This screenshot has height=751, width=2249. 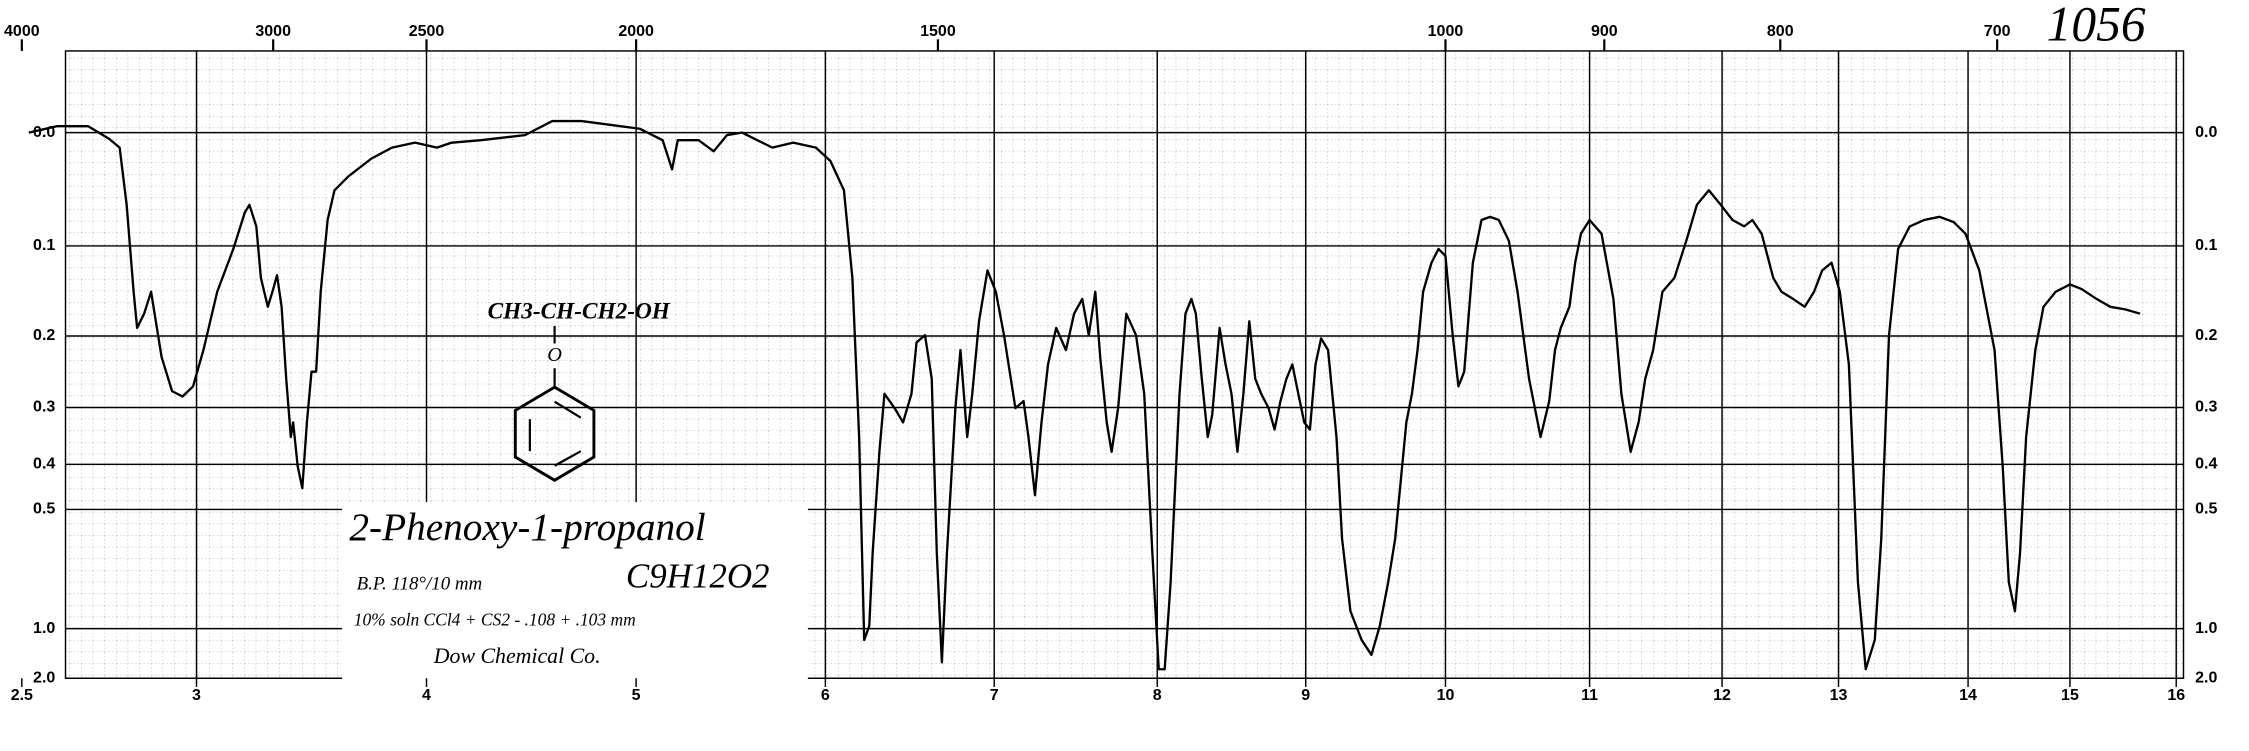 What do you see at coordinates (44, 628) in the screenshot?
I see `y-tick-label: 1.0` at bounding box center [44, 628].